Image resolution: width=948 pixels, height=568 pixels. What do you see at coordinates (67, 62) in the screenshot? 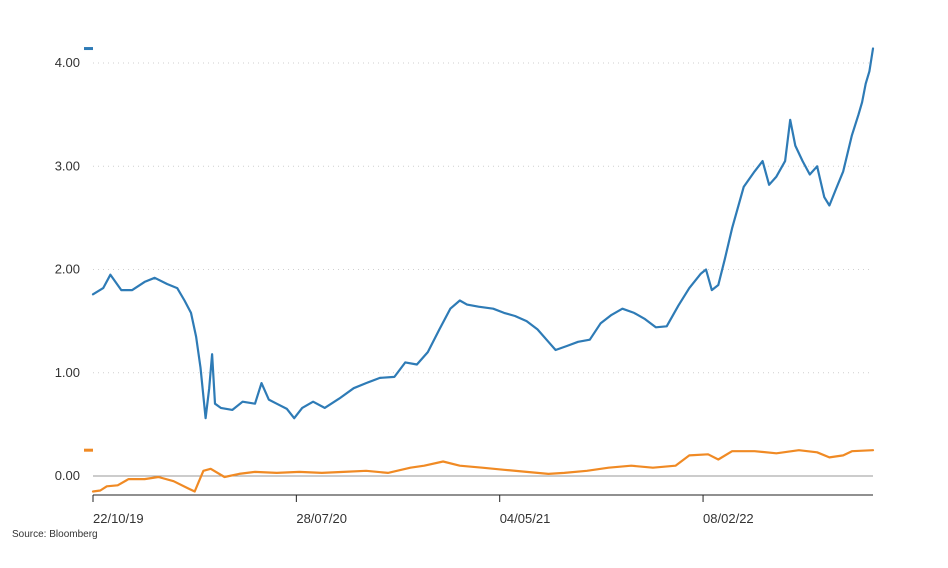
I see `y-tick-label: 4.00` at bounding box center [67, 62].